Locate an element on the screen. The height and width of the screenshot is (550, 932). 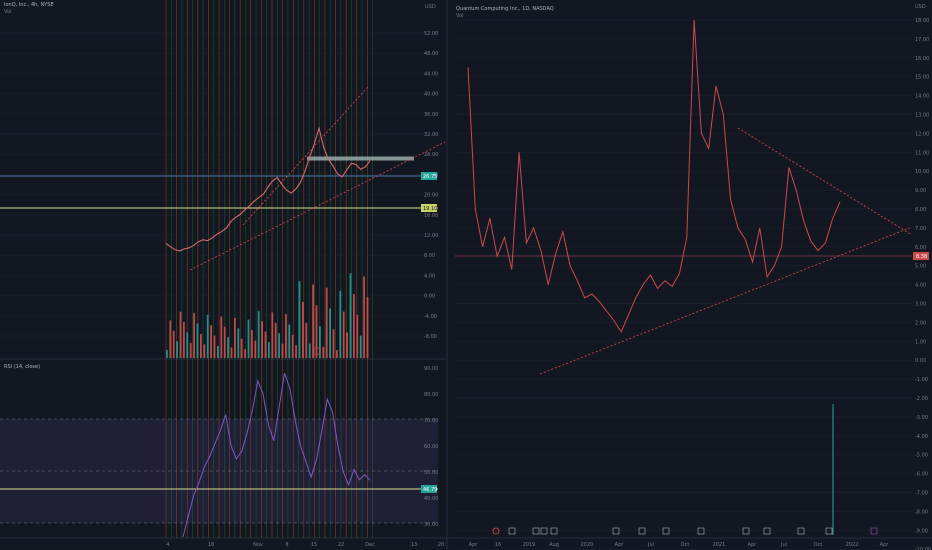
right-y-tick: 18.00 is located at coordinates (922, 21).